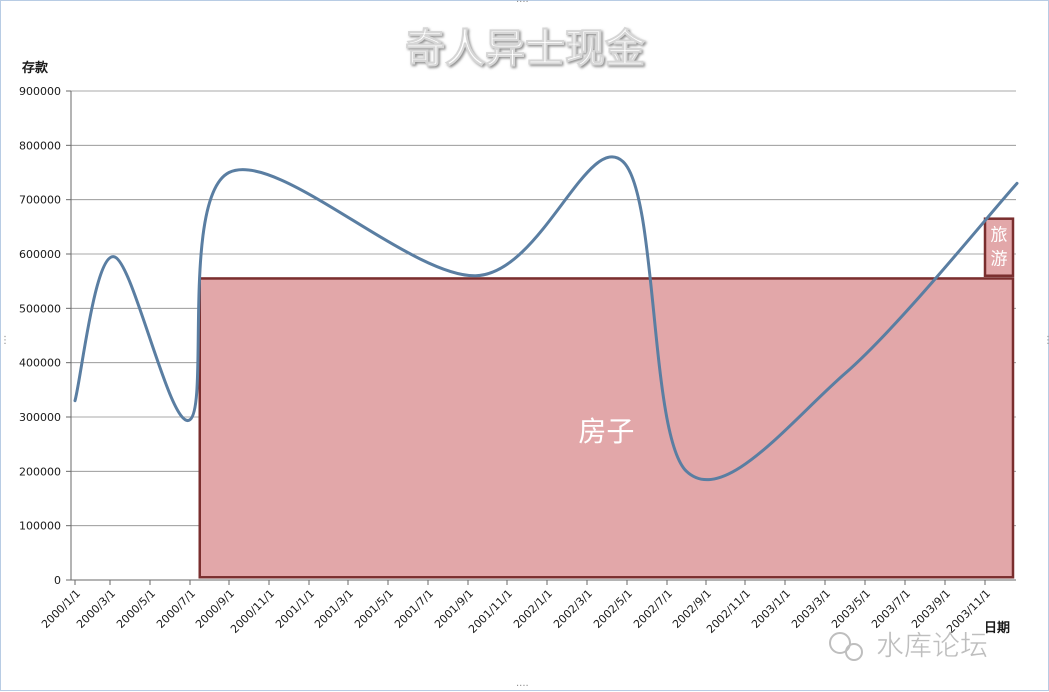 The image size is (1049, 692). I want to click on x-tick-label: 2003/5/1, so click(851, 609).